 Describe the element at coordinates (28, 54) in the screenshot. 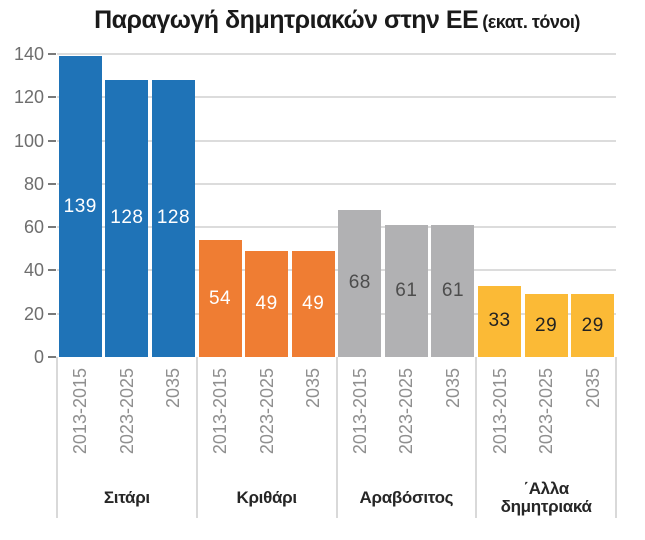

I see `y-axis-tick-label: 140` at that location.